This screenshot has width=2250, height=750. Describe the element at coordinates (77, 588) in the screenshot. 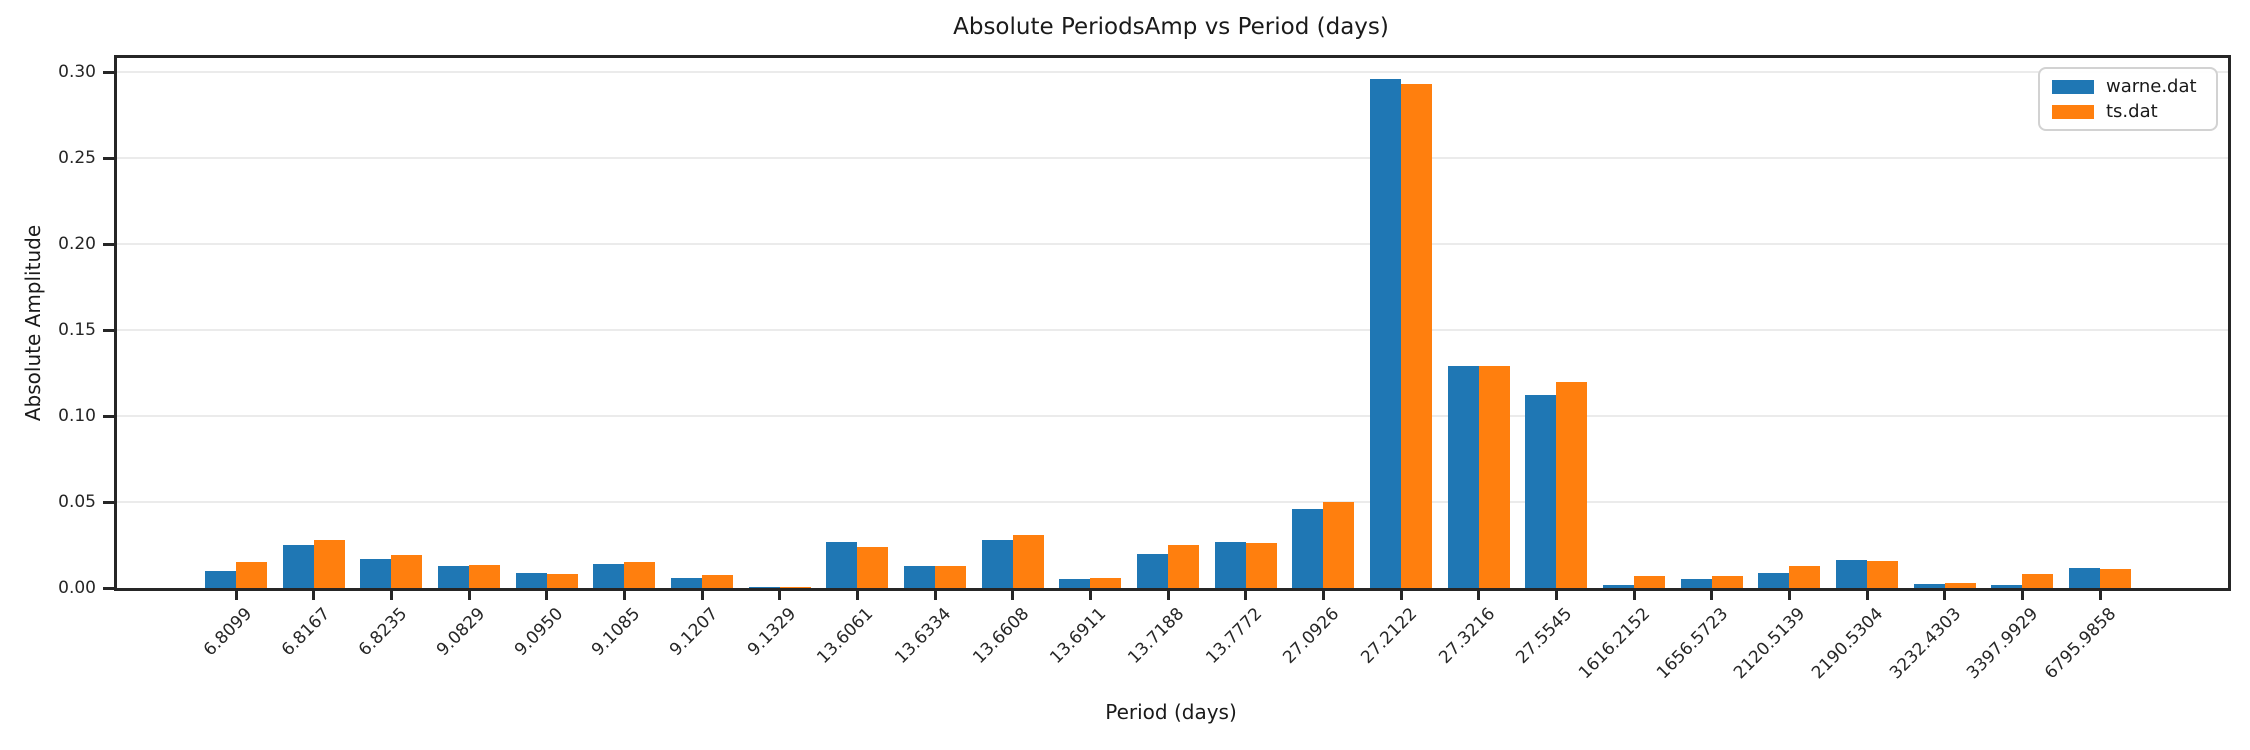

I see `y-tick-label: 0.00` at that location.